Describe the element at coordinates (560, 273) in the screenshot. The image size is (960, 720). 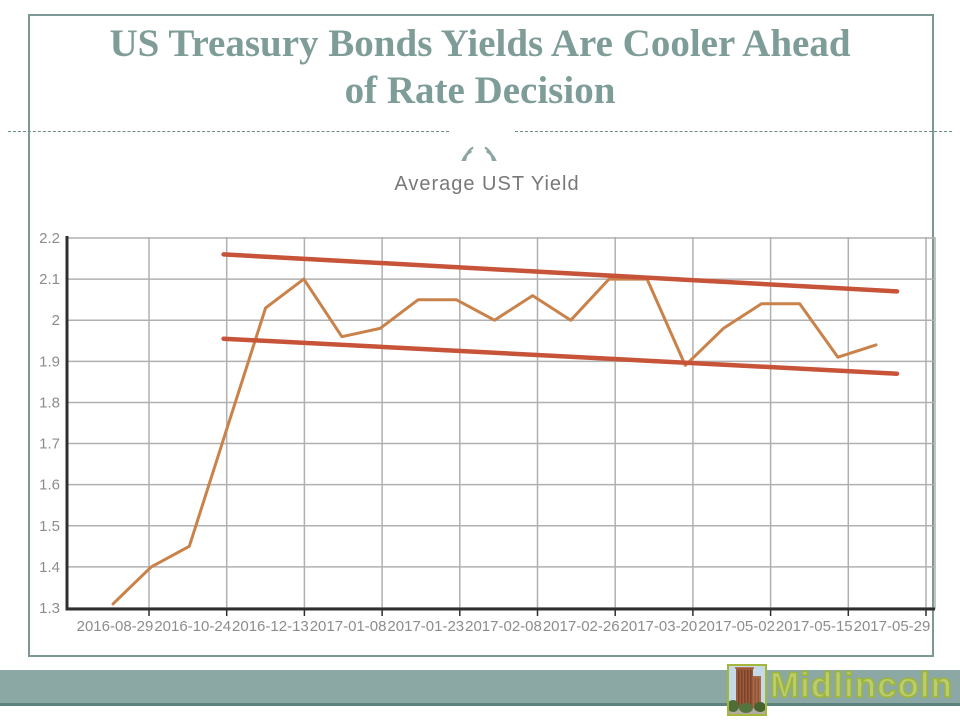
I see `upper-channel-line` at that location.